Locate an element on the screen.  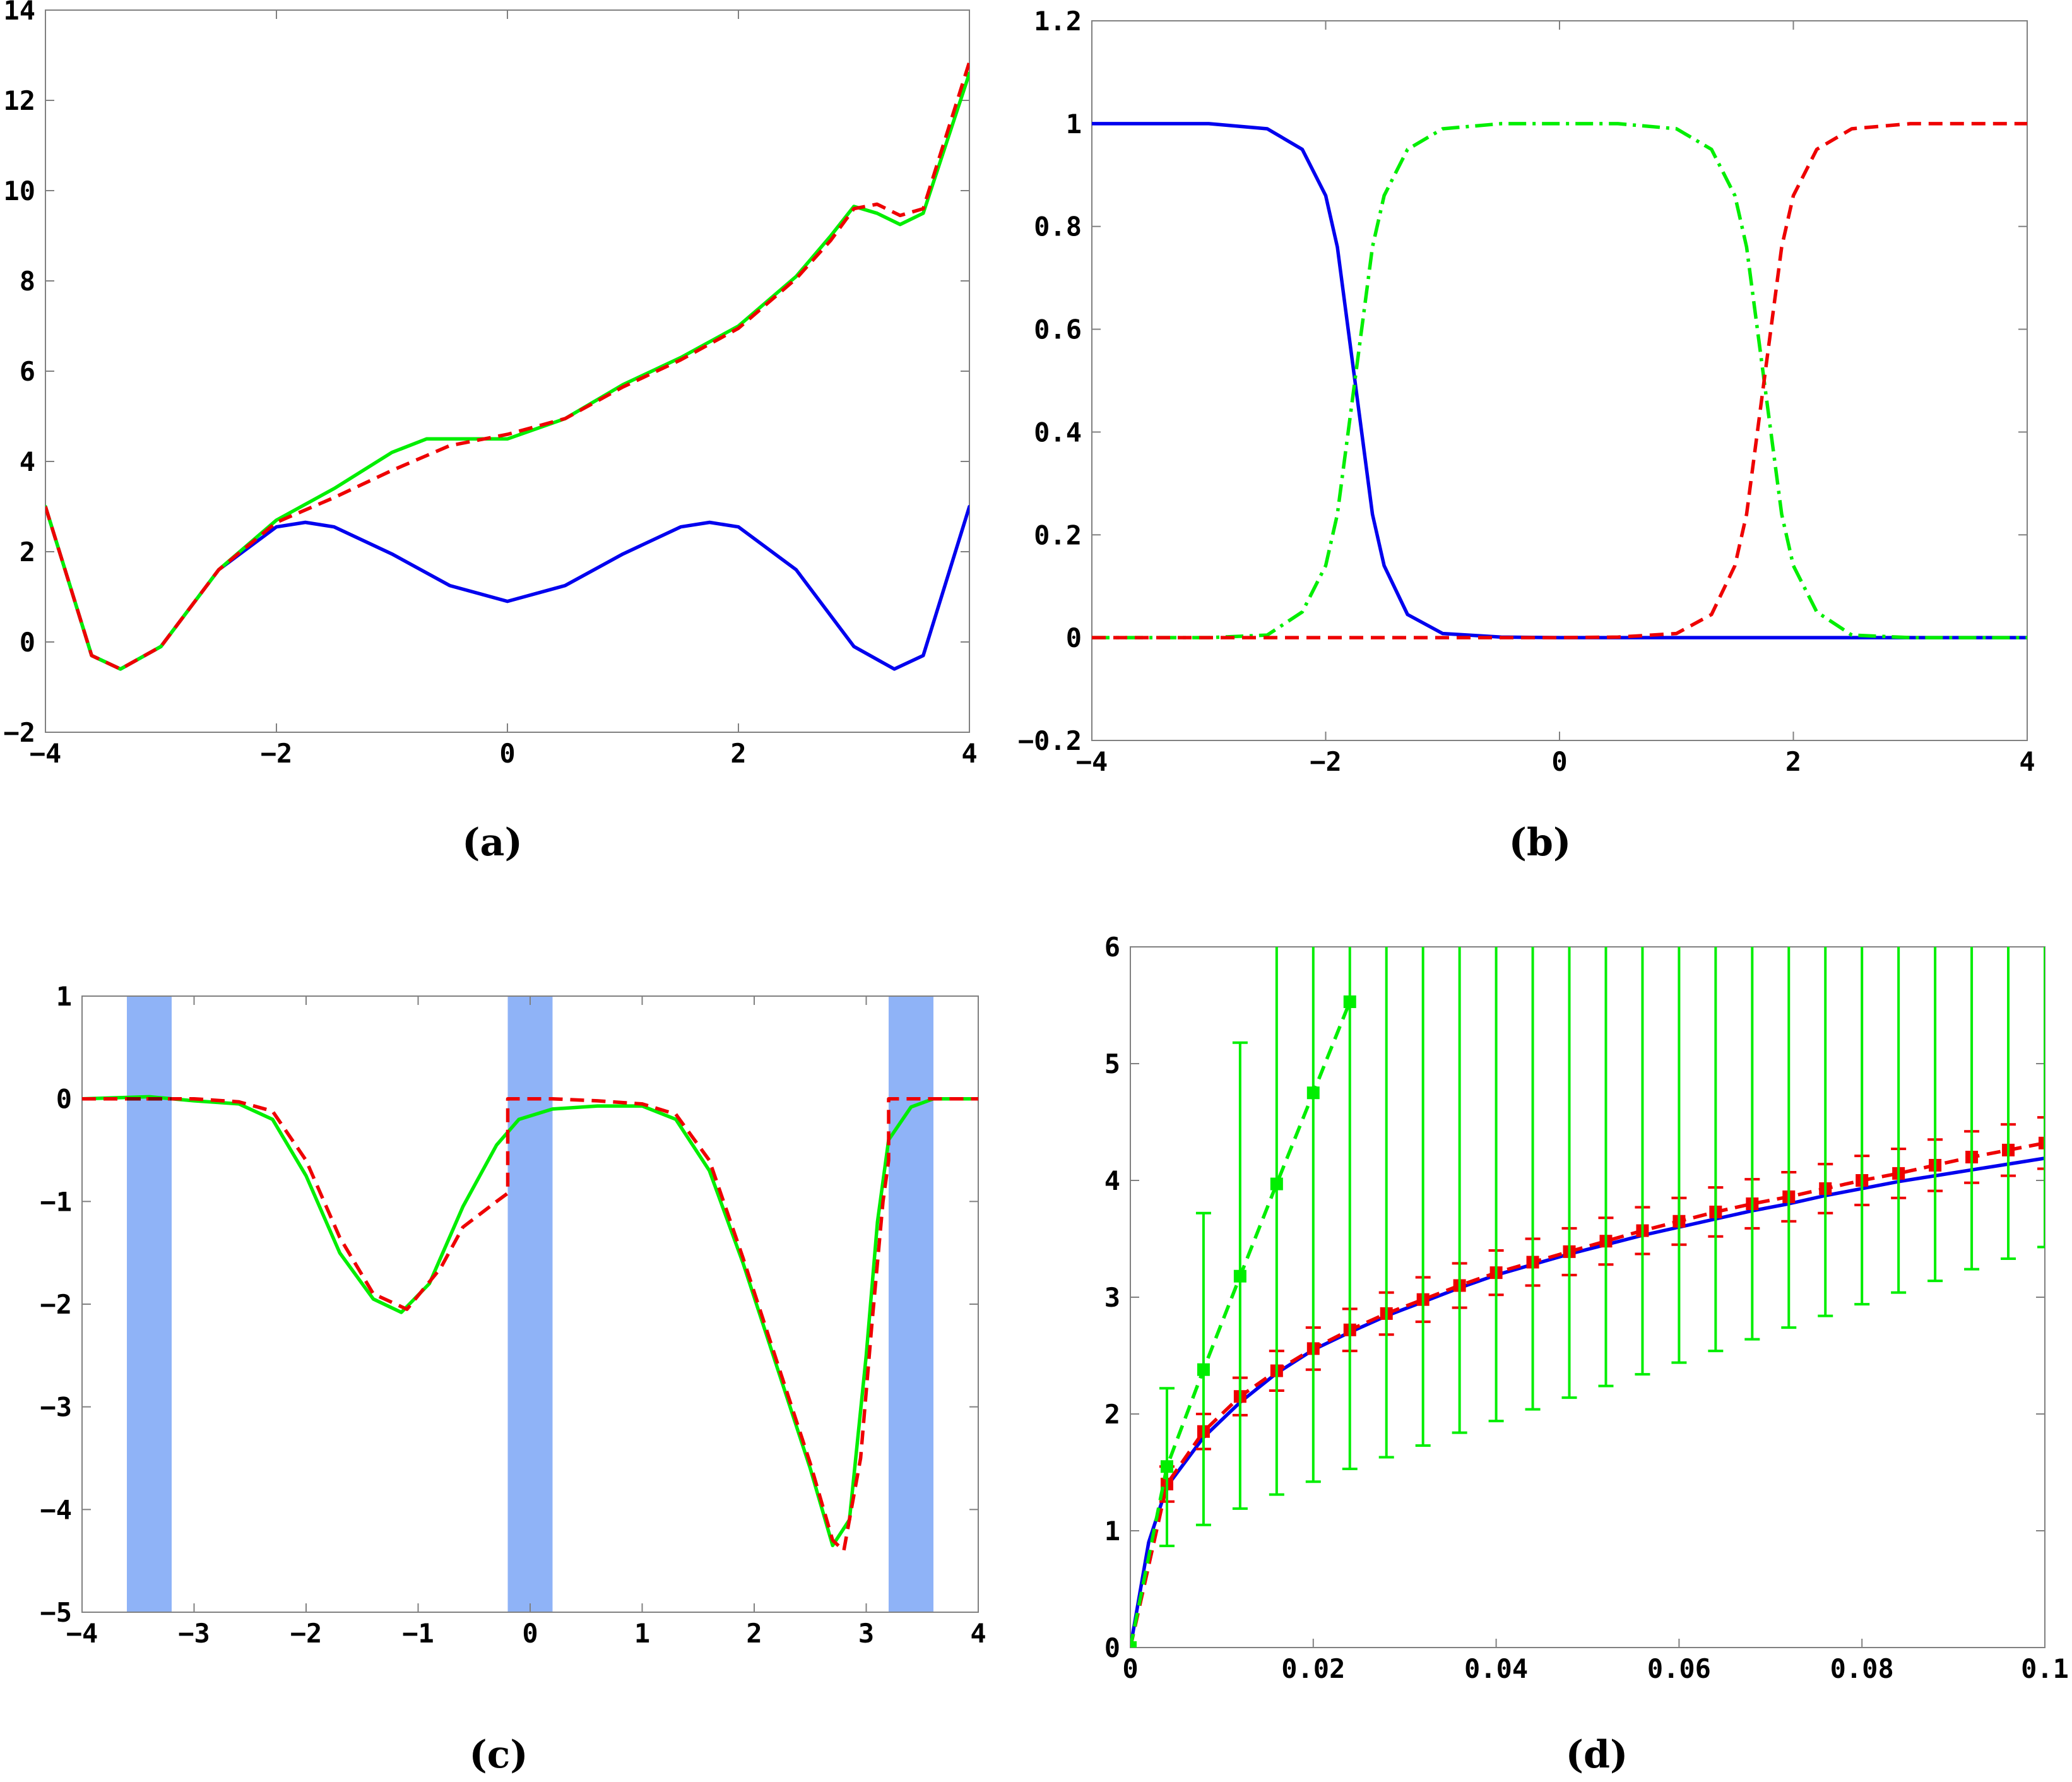
panel-a-ytick-label: 4 is located at coordinates (28, 461).